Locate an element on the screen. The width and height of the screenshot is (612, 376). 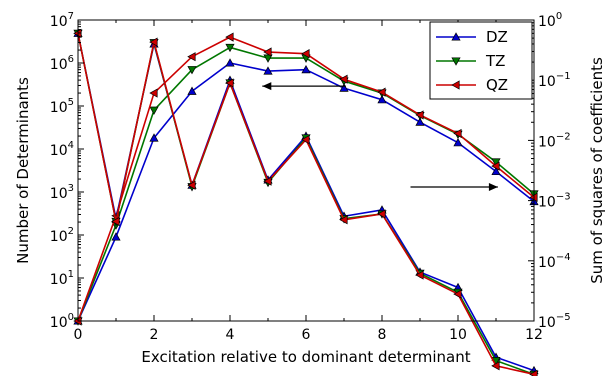
y-axis-left-label: Number of Determinants is located at coordinates (23, 170).